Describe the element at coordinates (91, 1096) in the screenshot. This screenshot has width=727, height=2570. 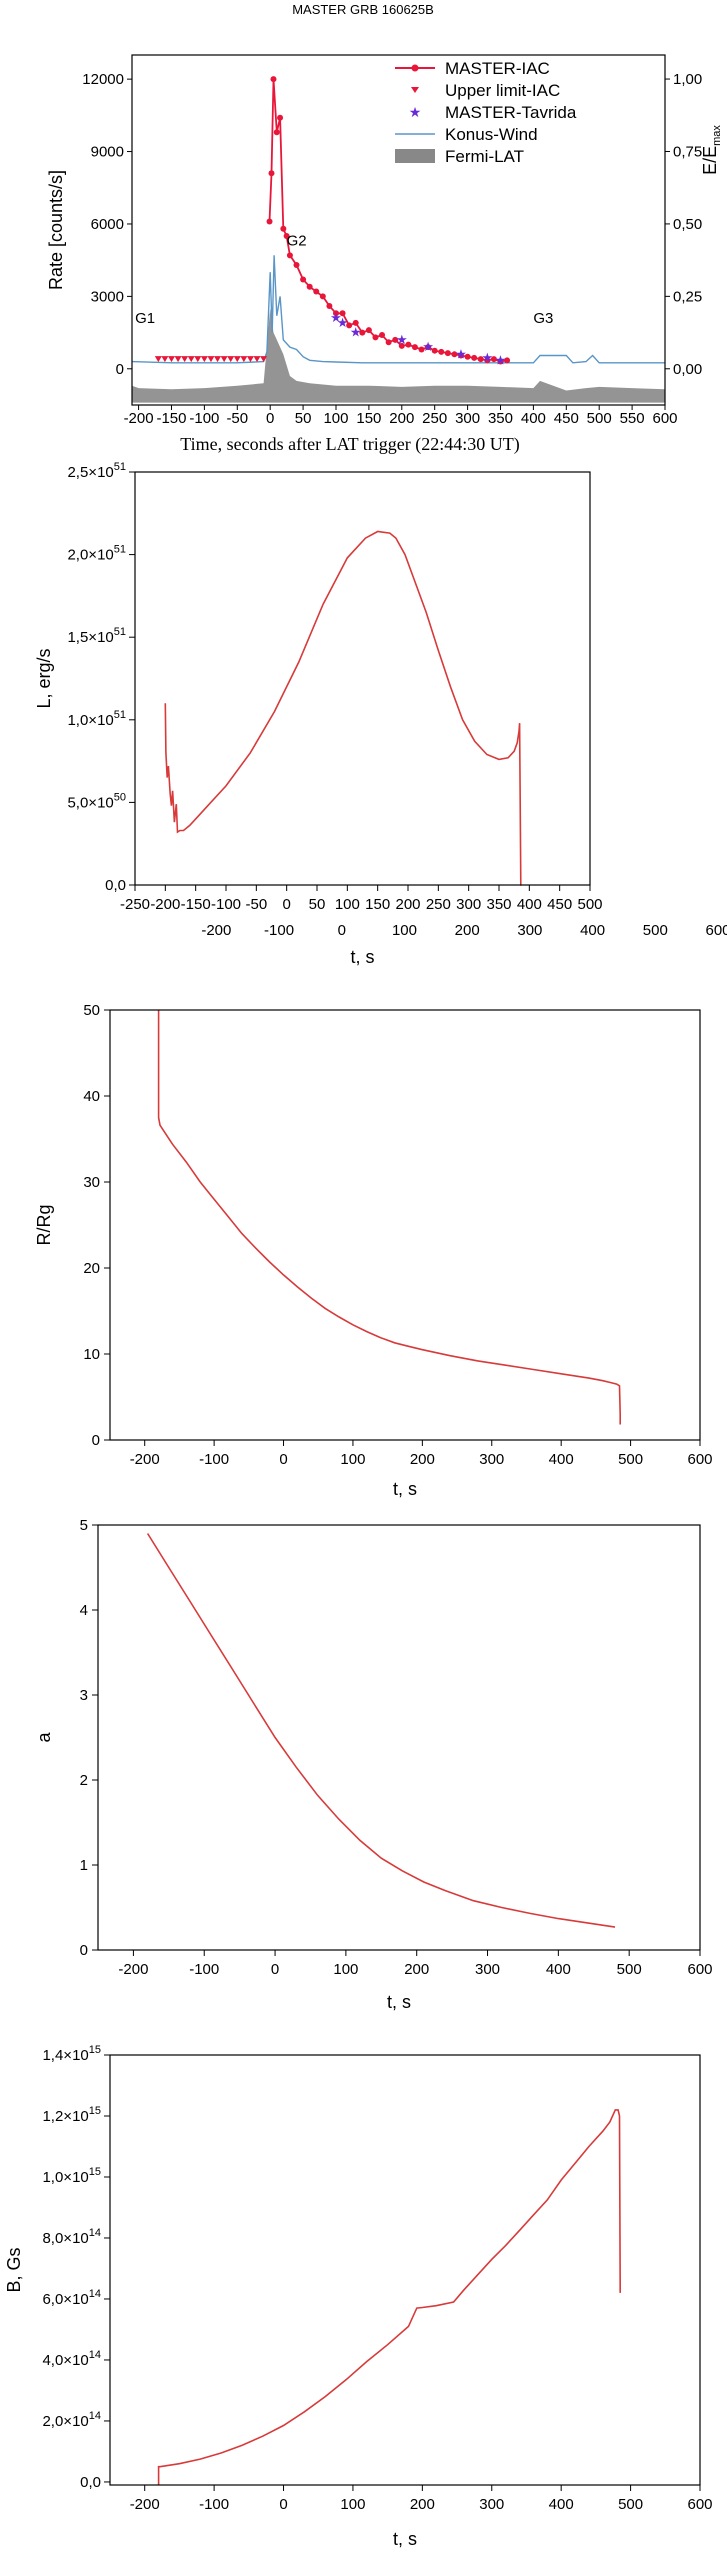
I see `y-tick-label: 40` at that location.